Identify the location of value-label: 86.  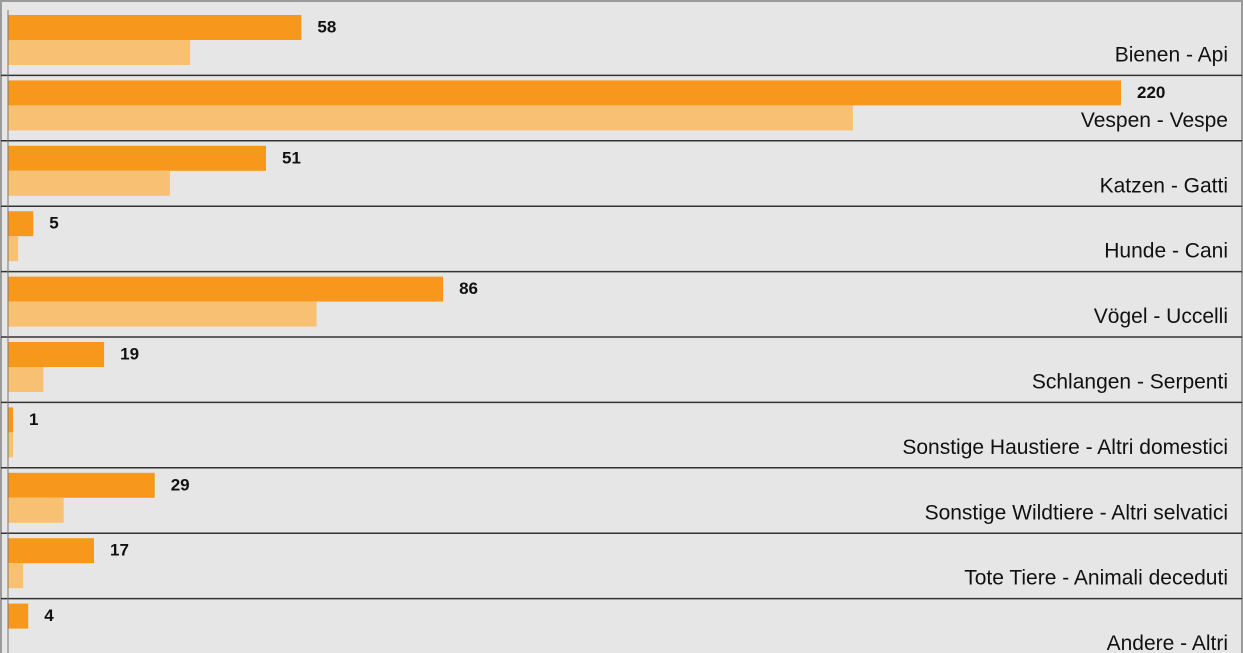
(468, 288).